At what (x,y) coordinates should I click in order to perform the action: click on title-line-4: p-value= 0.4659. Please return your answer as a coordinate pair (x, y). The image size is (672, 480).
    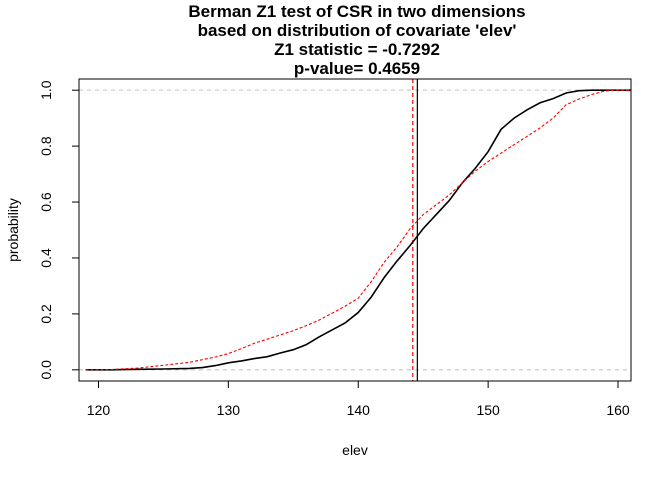
    Looking at the image, I should click on (357, 68).